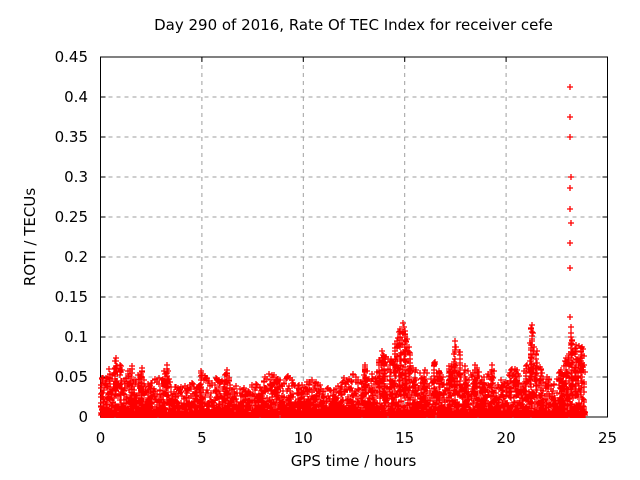 Image resolution: width=640 pixels, height=480 pixels. What do you see at coordinates (71, 377) in the screenshot?
I see `y-tick-label: 0.05` at bounding box center [71, 377].